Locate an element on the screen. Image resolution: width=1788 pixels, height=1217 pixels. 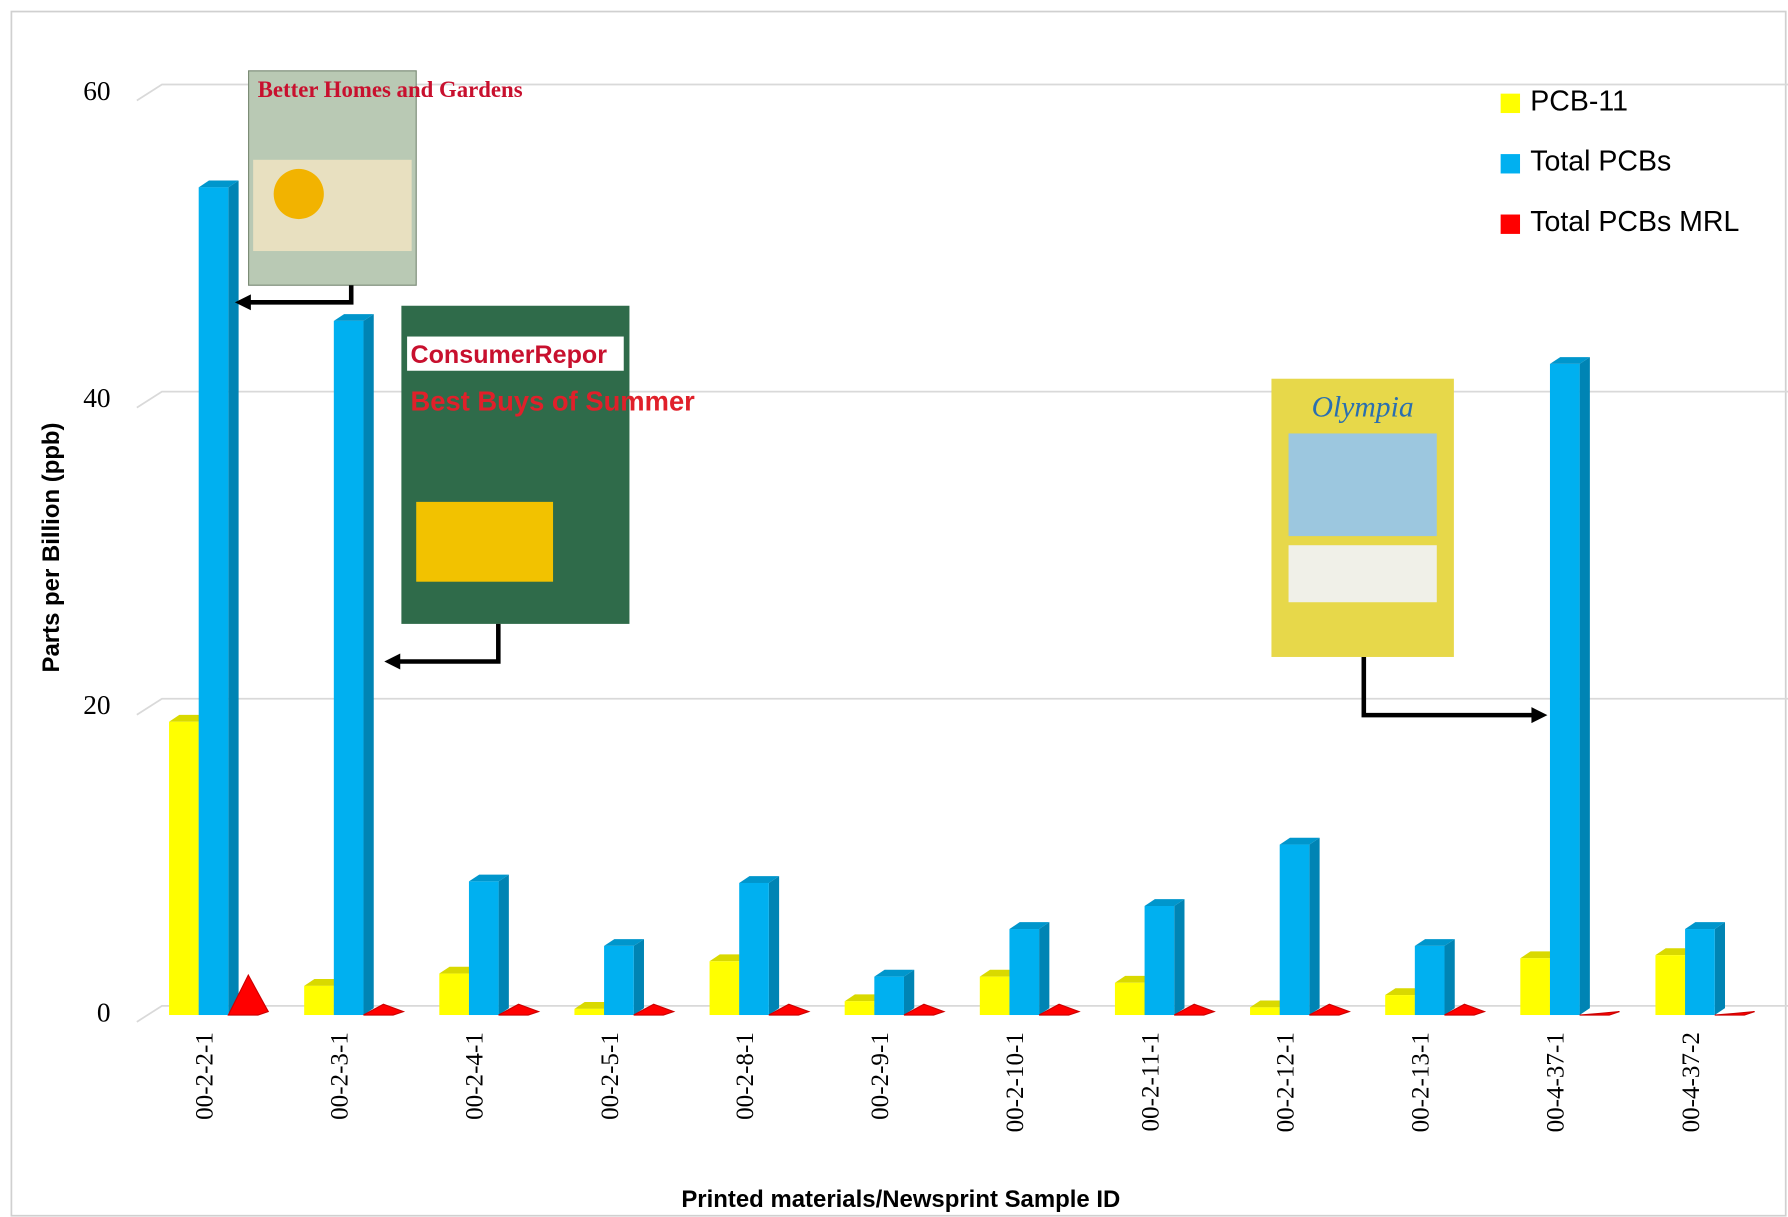
legend-label: PCB-11 is located at coordinates (1579, 101).